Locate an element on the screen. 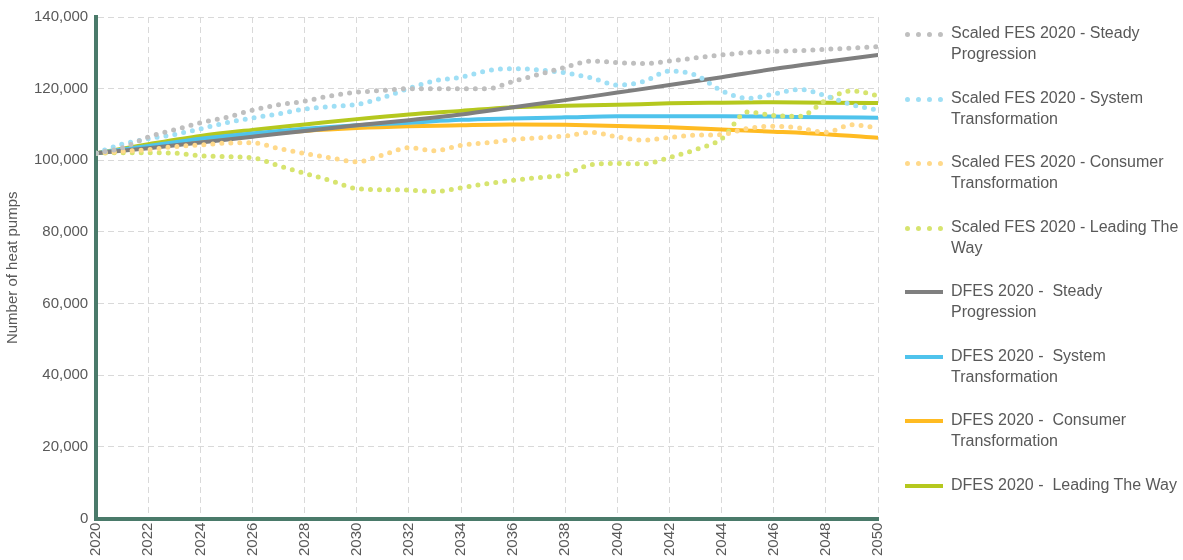  x-tick-label: 2040 is located at coordinates (616, 539).